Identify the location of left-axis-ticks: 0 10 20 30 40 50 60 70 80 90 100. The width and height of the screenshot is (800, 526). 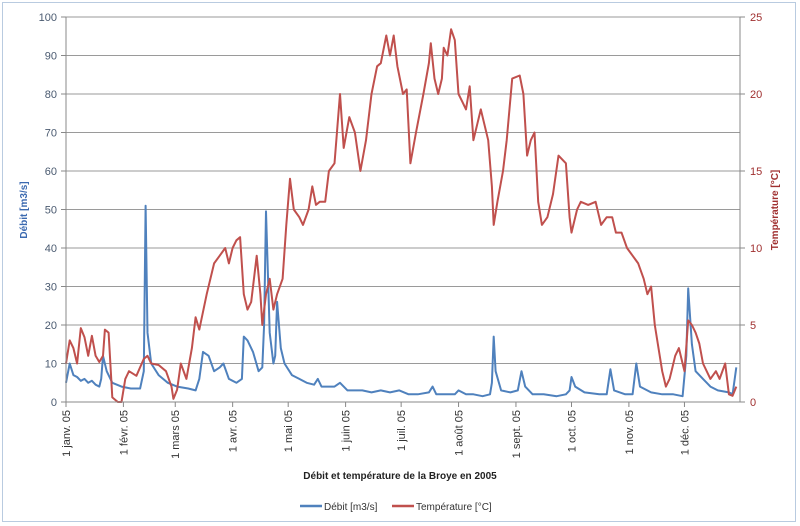
(52, 210).